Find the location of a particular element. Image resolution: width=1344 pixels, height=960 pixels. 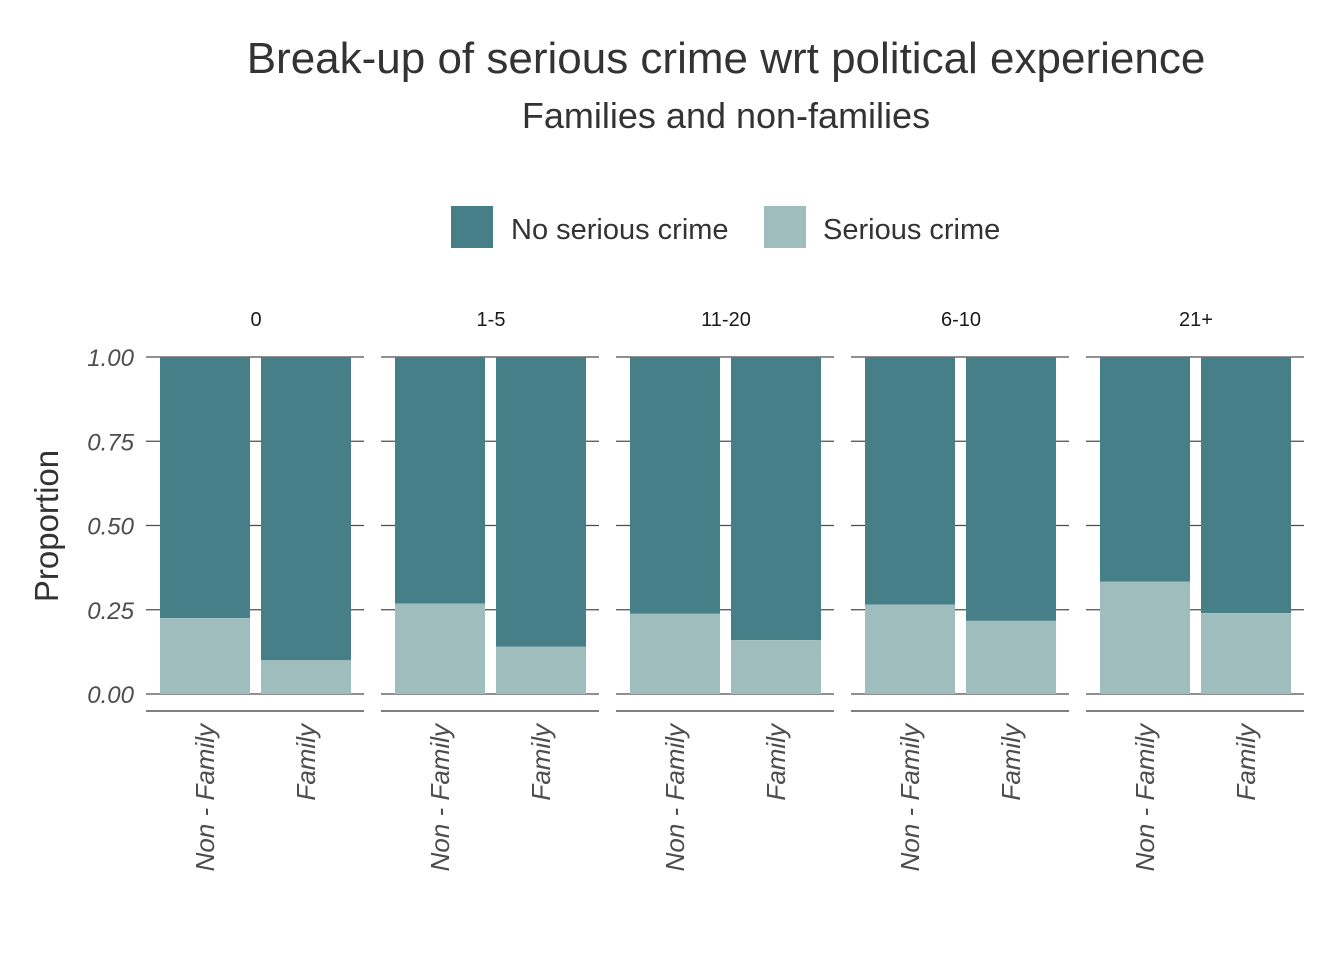

legend-swatch-no-serious-crime is located at coordinates (472, 227).